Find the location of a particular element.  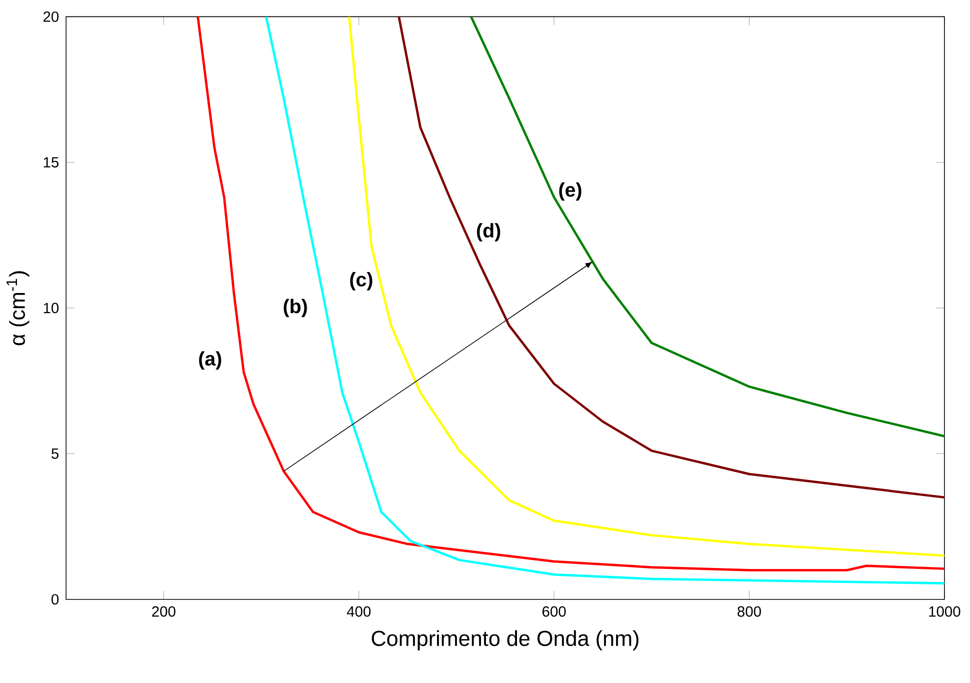

x-tick-label: 400 is located at coordinates (358, 611).